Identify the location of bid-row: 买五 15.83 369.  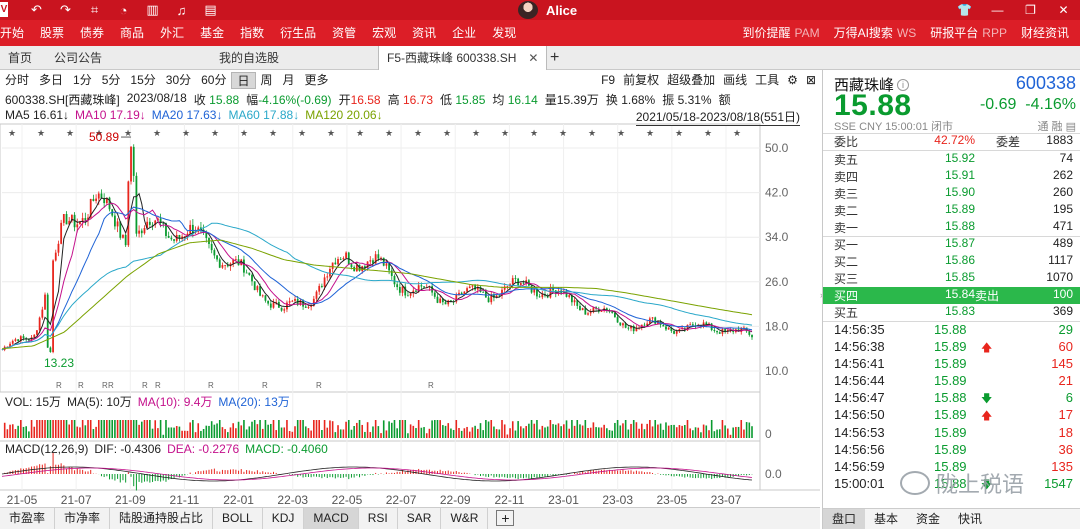
(951, 312).